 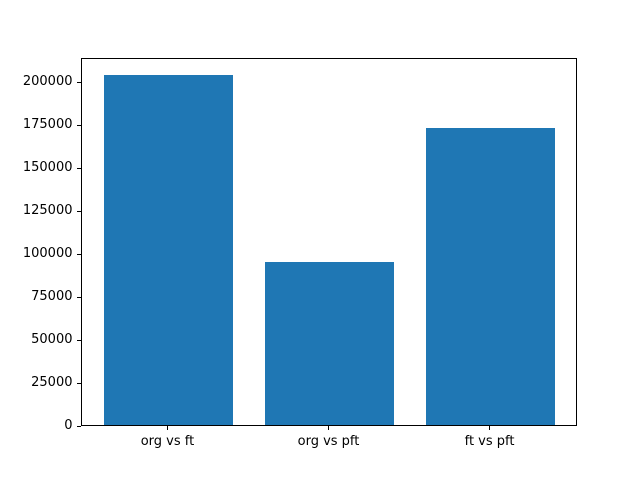 What do you see at coordinates (47, 211) in the screenshot?
I see `y-axis-tick-label: 125000` at bounding box center [47, 211].